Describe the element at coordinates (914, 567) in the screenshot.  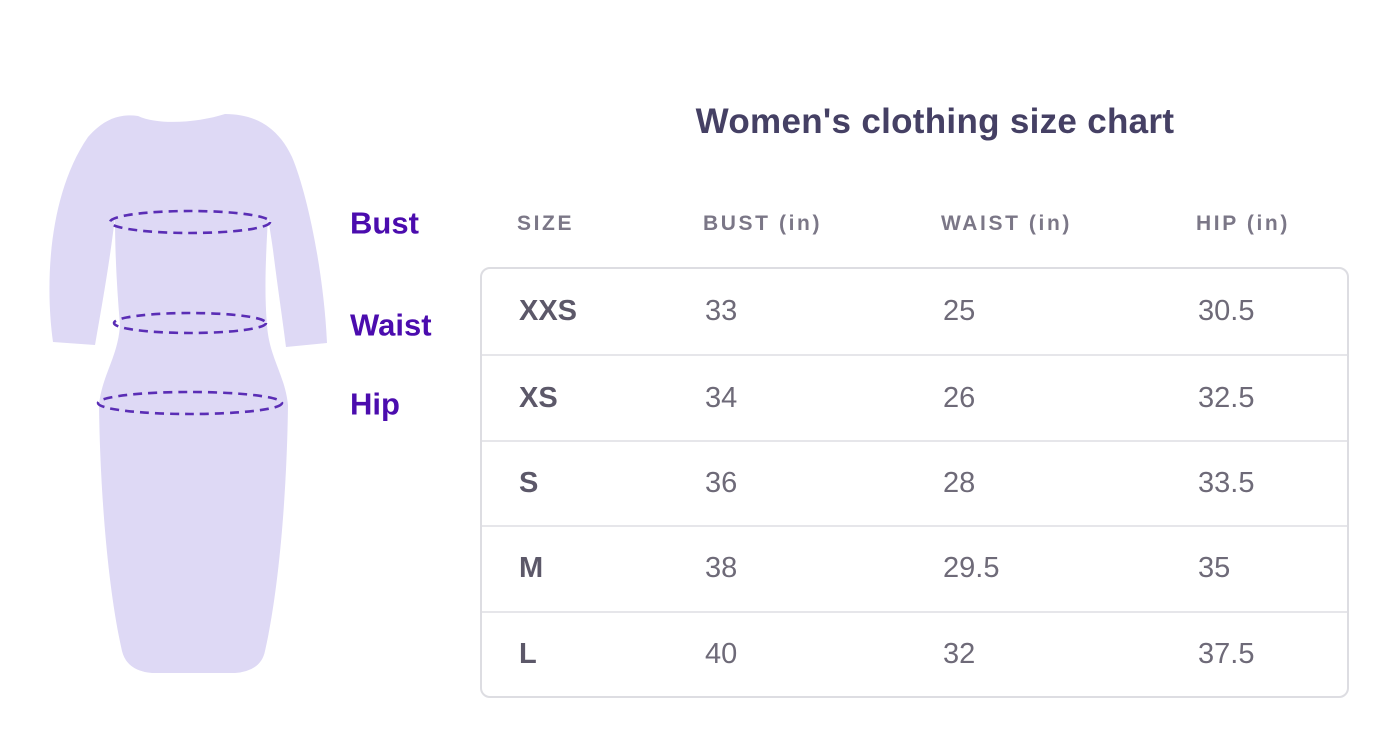
I see `table-row: M 38 29.5 35` at that location.